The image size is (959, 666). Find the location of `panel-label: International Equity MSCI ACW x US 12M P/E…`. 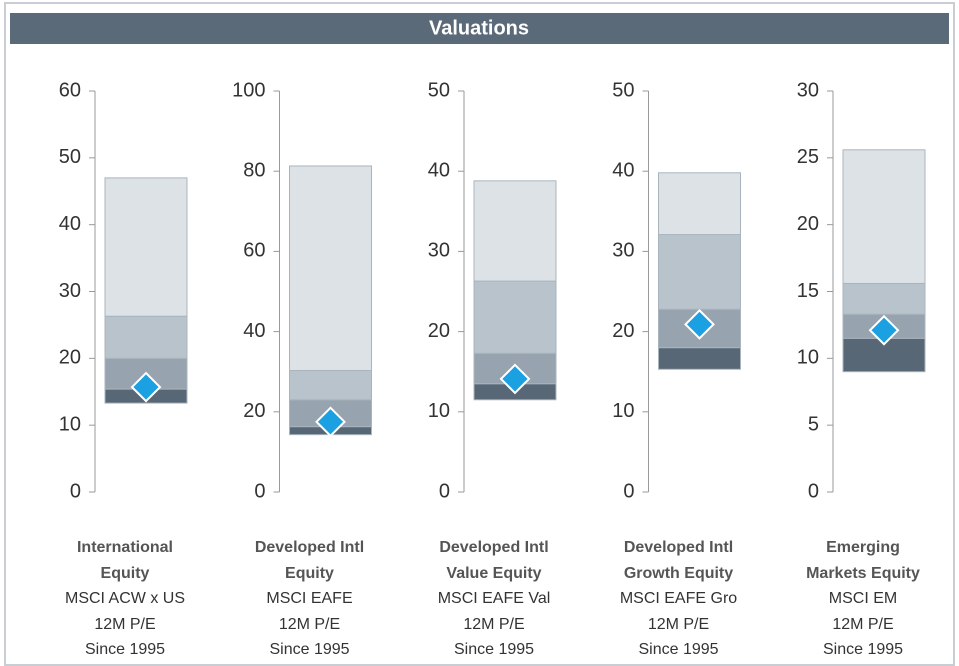

panel-label: International Equity MSCI ACW x US 12M P/E… is located at coordinates (125, 599).